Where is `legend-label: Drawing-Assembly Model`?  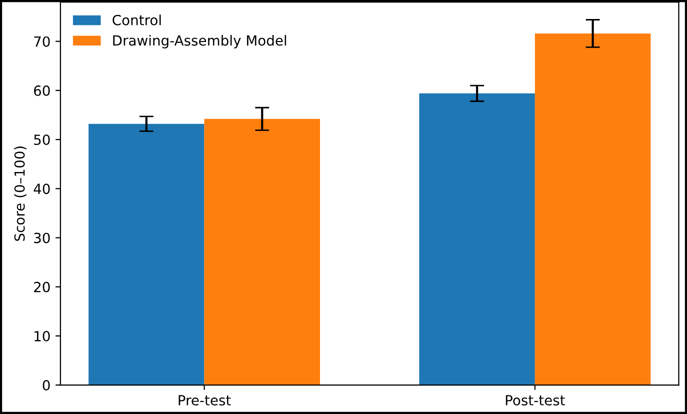
legend-label: Drawing-Assembly Model is located at coordinates (199, 41).